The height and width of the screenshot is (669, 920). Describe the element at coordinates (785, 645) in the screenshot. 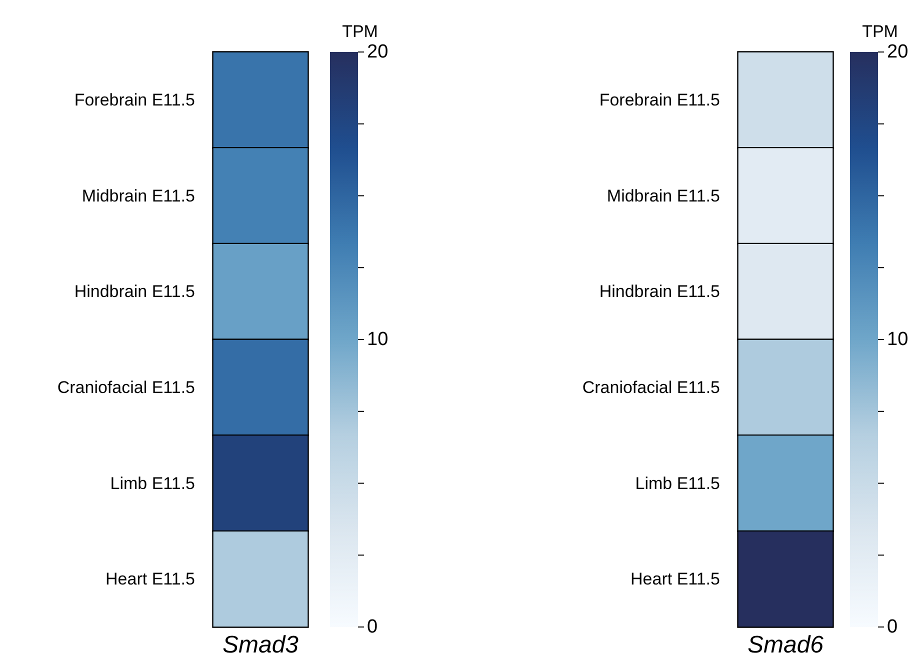

I see `x-tick-label: Smad6` at that location.